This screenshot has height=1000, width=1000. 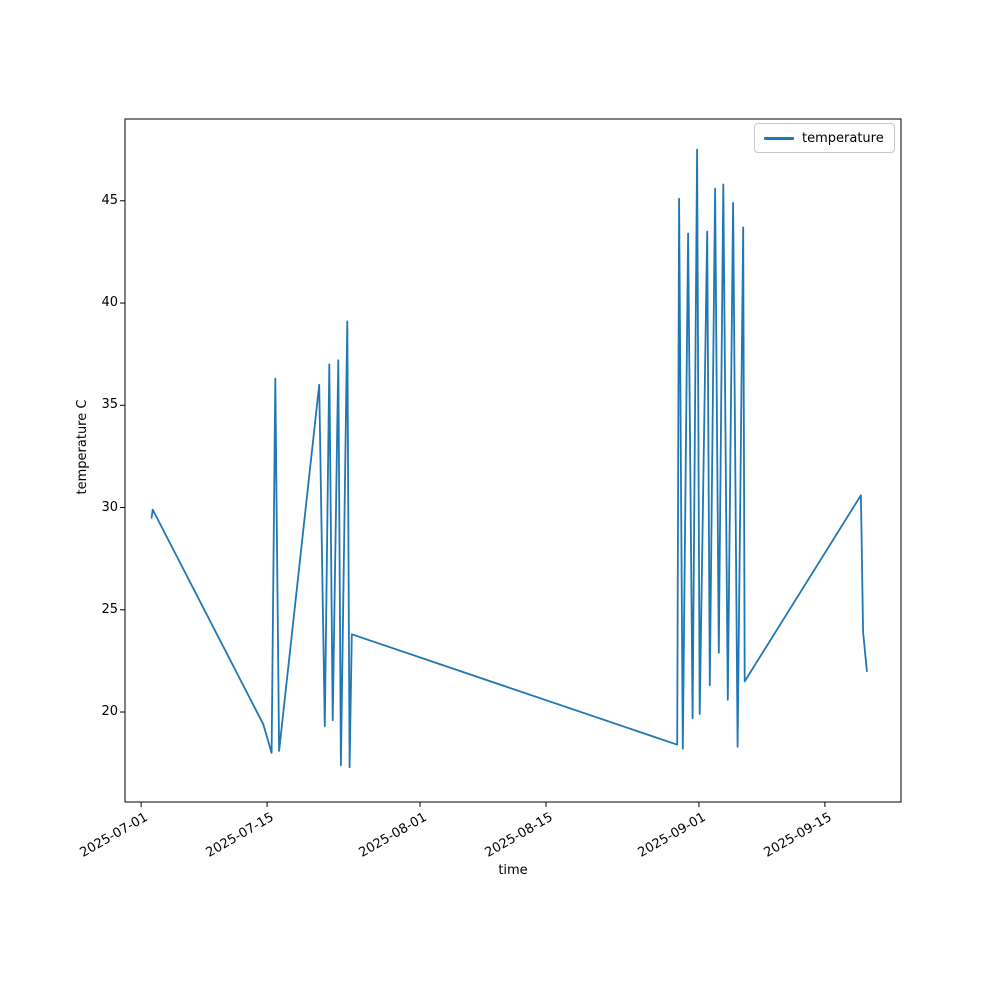 What do you see at coordinates (109, 405) in the screenshot?
I see `y-tick-label: 35` at bounding box center [109, 405].